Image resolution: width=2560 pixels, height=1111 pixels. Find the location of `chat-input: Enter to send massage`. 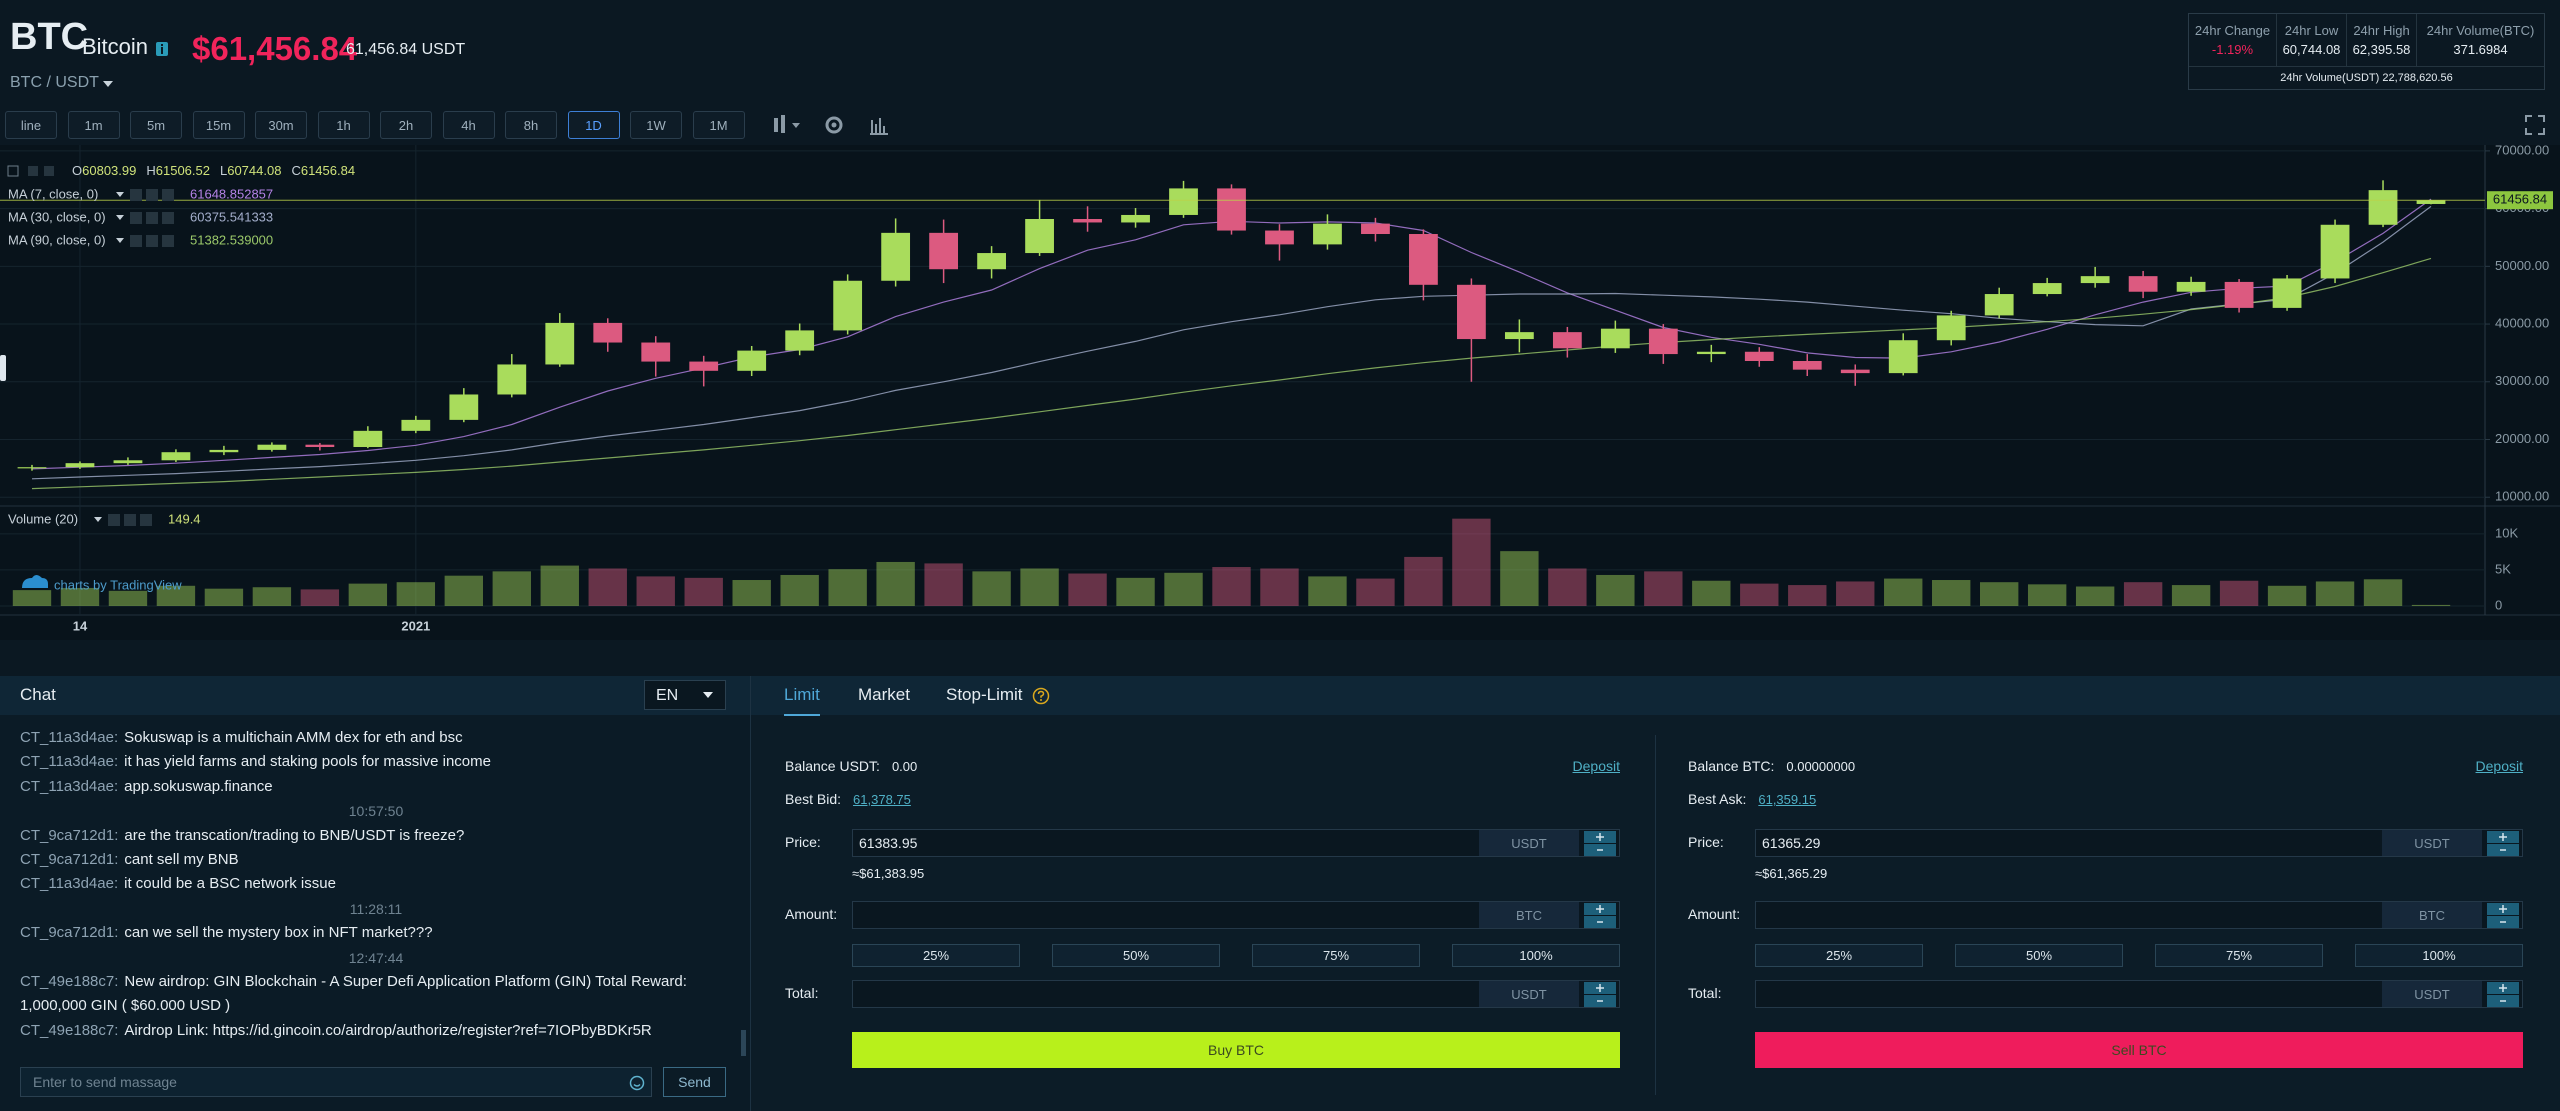

chat-input: Enter to send massage is located at coordinates (336, 1082).